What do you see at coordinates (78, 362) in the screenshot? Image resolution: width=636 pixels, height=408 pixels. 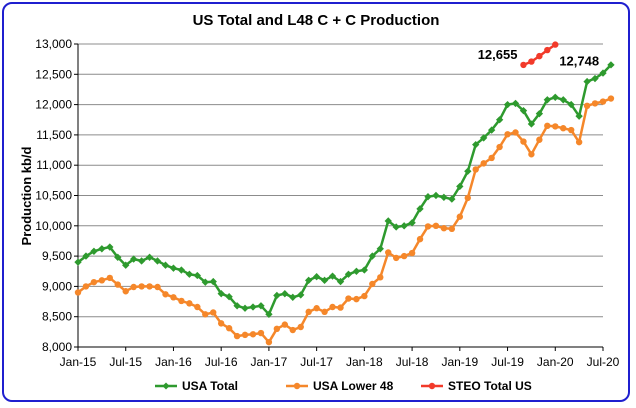 I see `x-tick-label: Jan-15` at bounding box center [78, 362].